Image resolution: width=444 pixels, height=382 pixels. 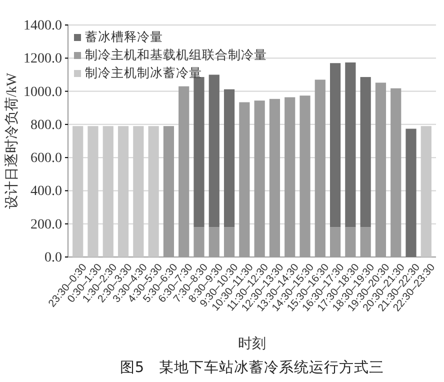 What do you see at coordinates (252, 344) in the screenshot?
I see `x-axis-title: 时刻` at bounding box center [252, 344].